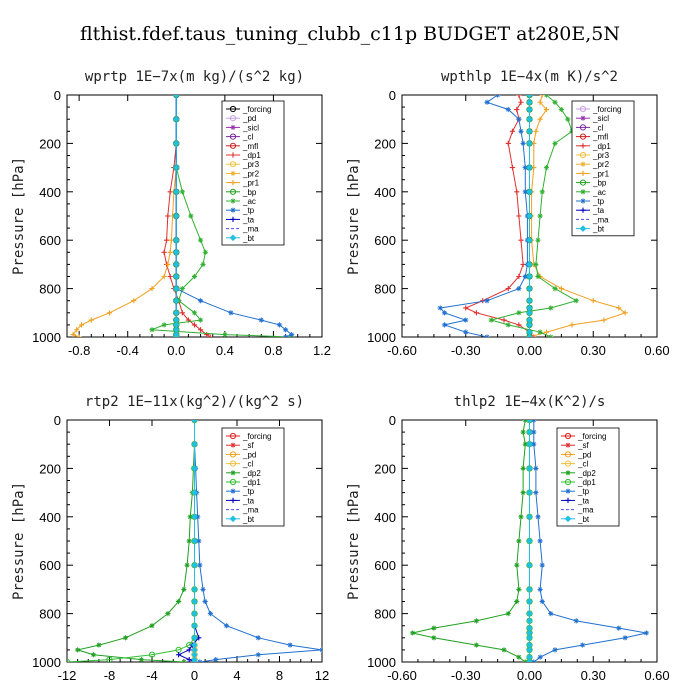  I want to click on legend-label: _cl, so click(597, 127).